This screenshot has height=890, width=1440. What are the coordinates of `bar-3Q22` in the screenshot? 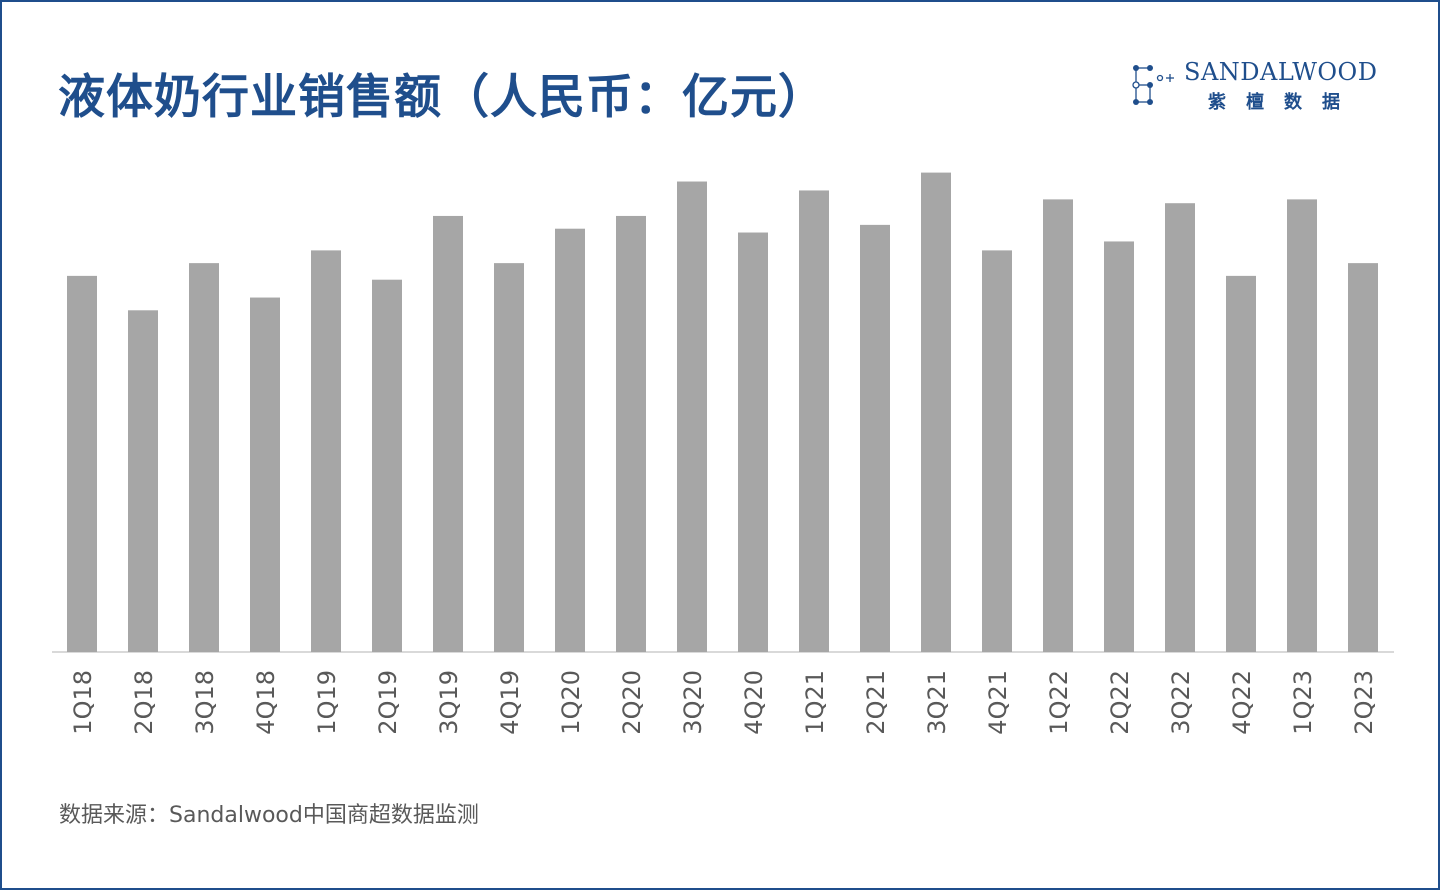 It's located at (1180, 427).